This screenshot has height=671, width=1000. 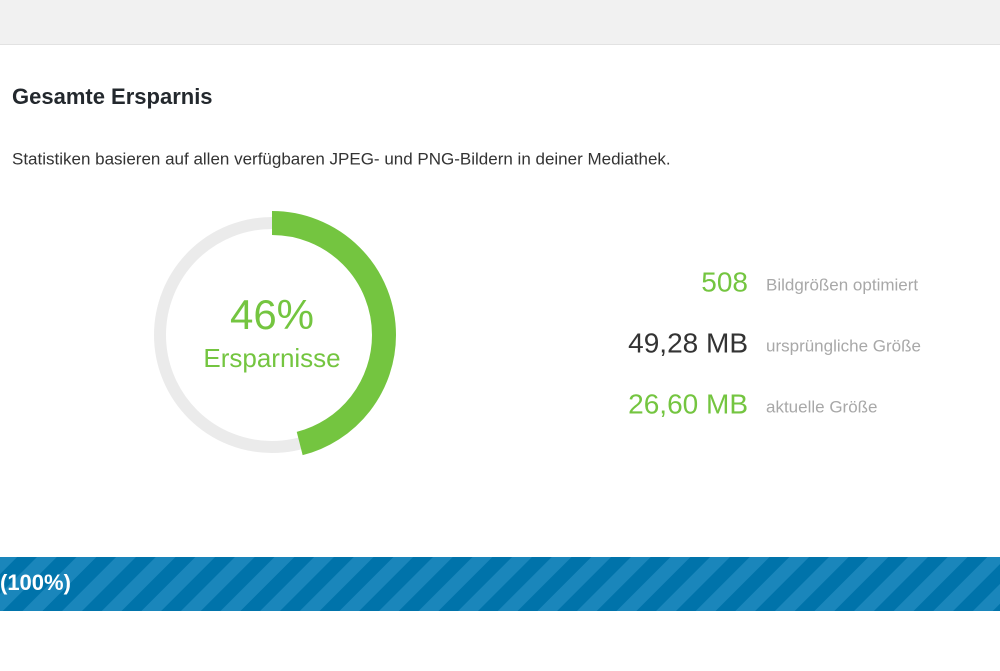 What do you see at coordinates (272, 314) in the screenshot?
I see `savings-percent: 46%` at bounding box center [272, 314].